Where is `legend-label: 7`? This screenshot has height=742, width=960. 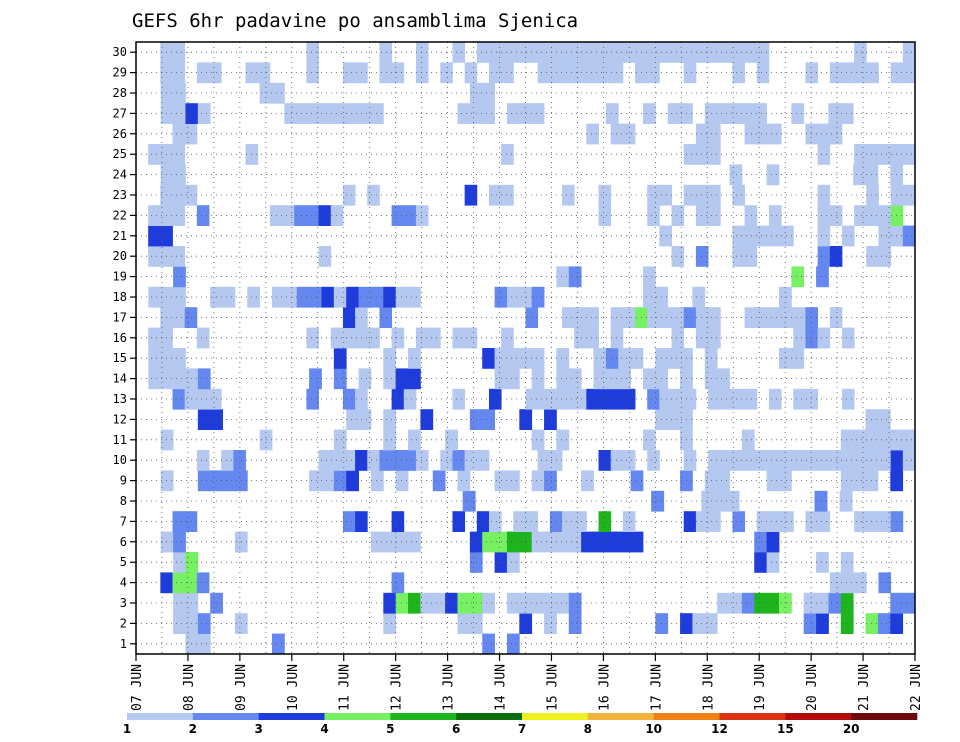
legend-label: 7 is located at coordinates (522, 729).